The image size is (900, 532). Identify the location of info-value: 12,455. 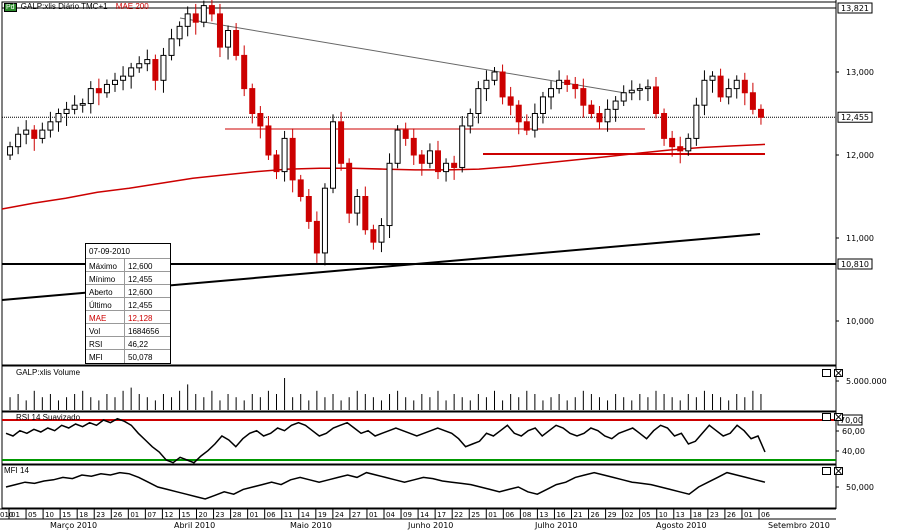
(140, 279).